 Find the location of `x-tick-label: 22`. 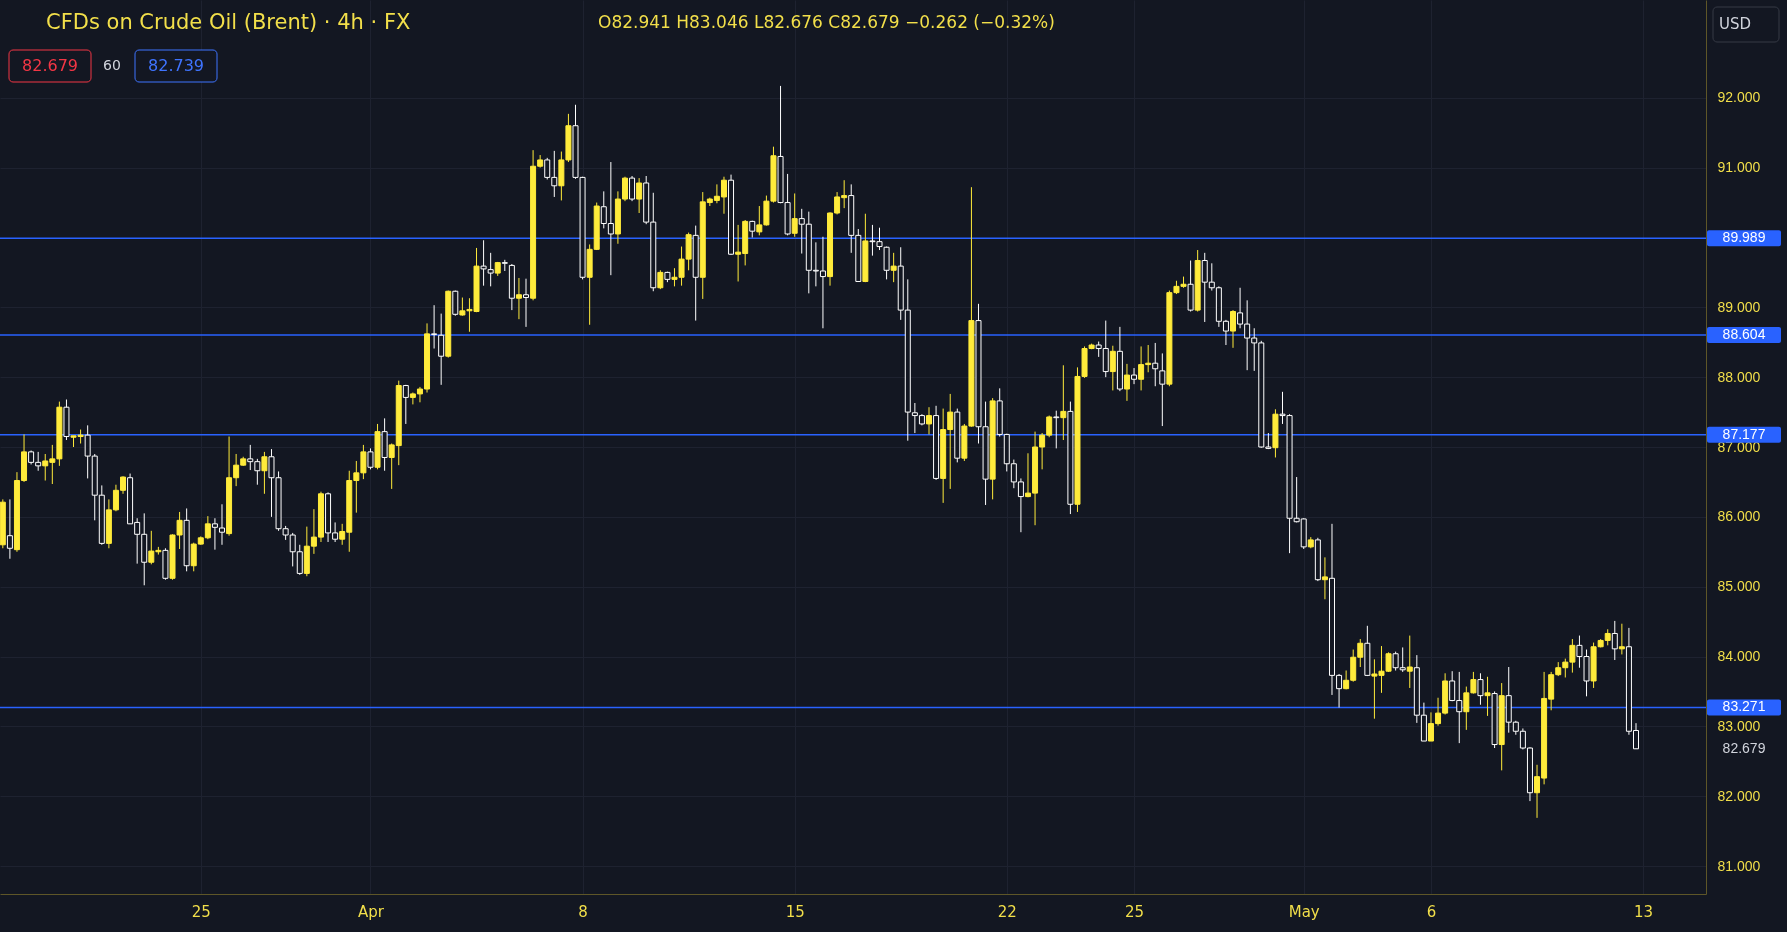

x-tick-label: 22 is located at coordinates (1007, 911).